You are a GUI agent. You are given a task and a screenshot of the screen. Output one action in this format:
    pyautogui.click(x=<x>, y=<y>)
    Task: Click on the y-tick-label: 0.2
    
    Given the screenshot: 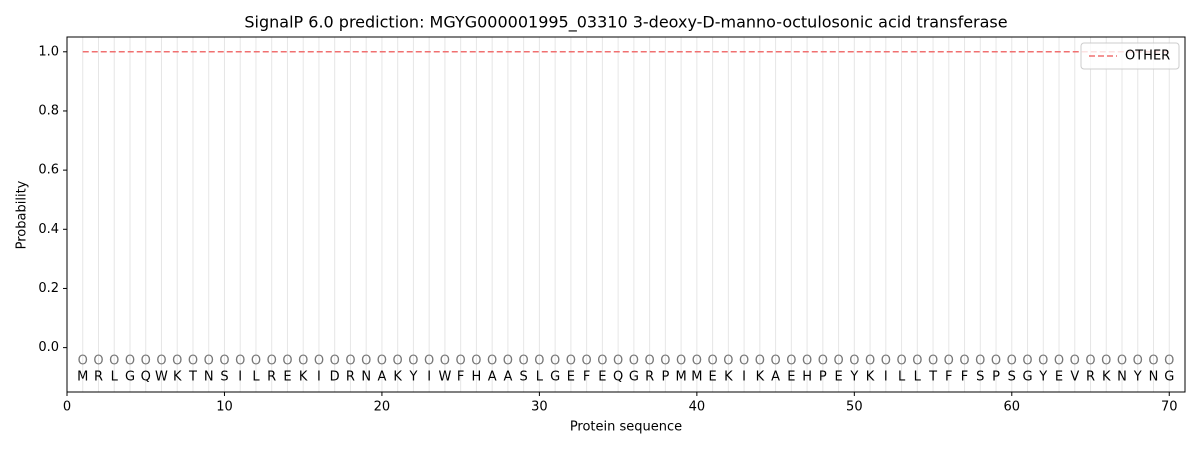 What is the action you would take?
    pyautogui.click(x=48, y=288)
    